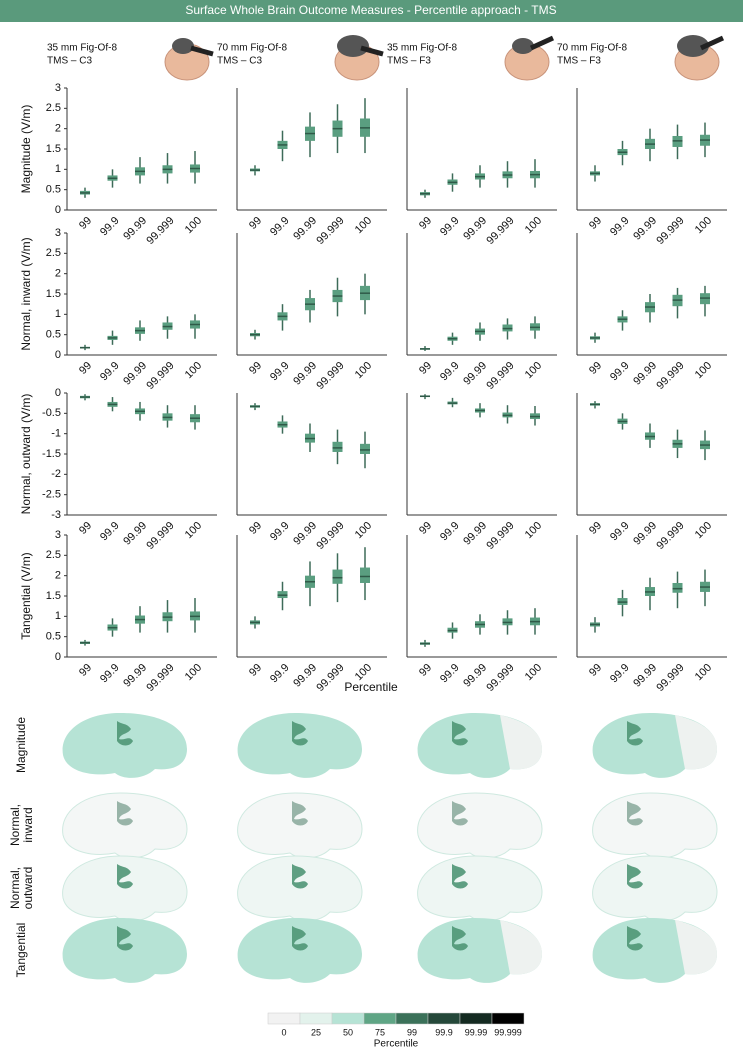 The image size is (743, 1050). I want to click on colorbar-label: 25, so click(316, 1032).